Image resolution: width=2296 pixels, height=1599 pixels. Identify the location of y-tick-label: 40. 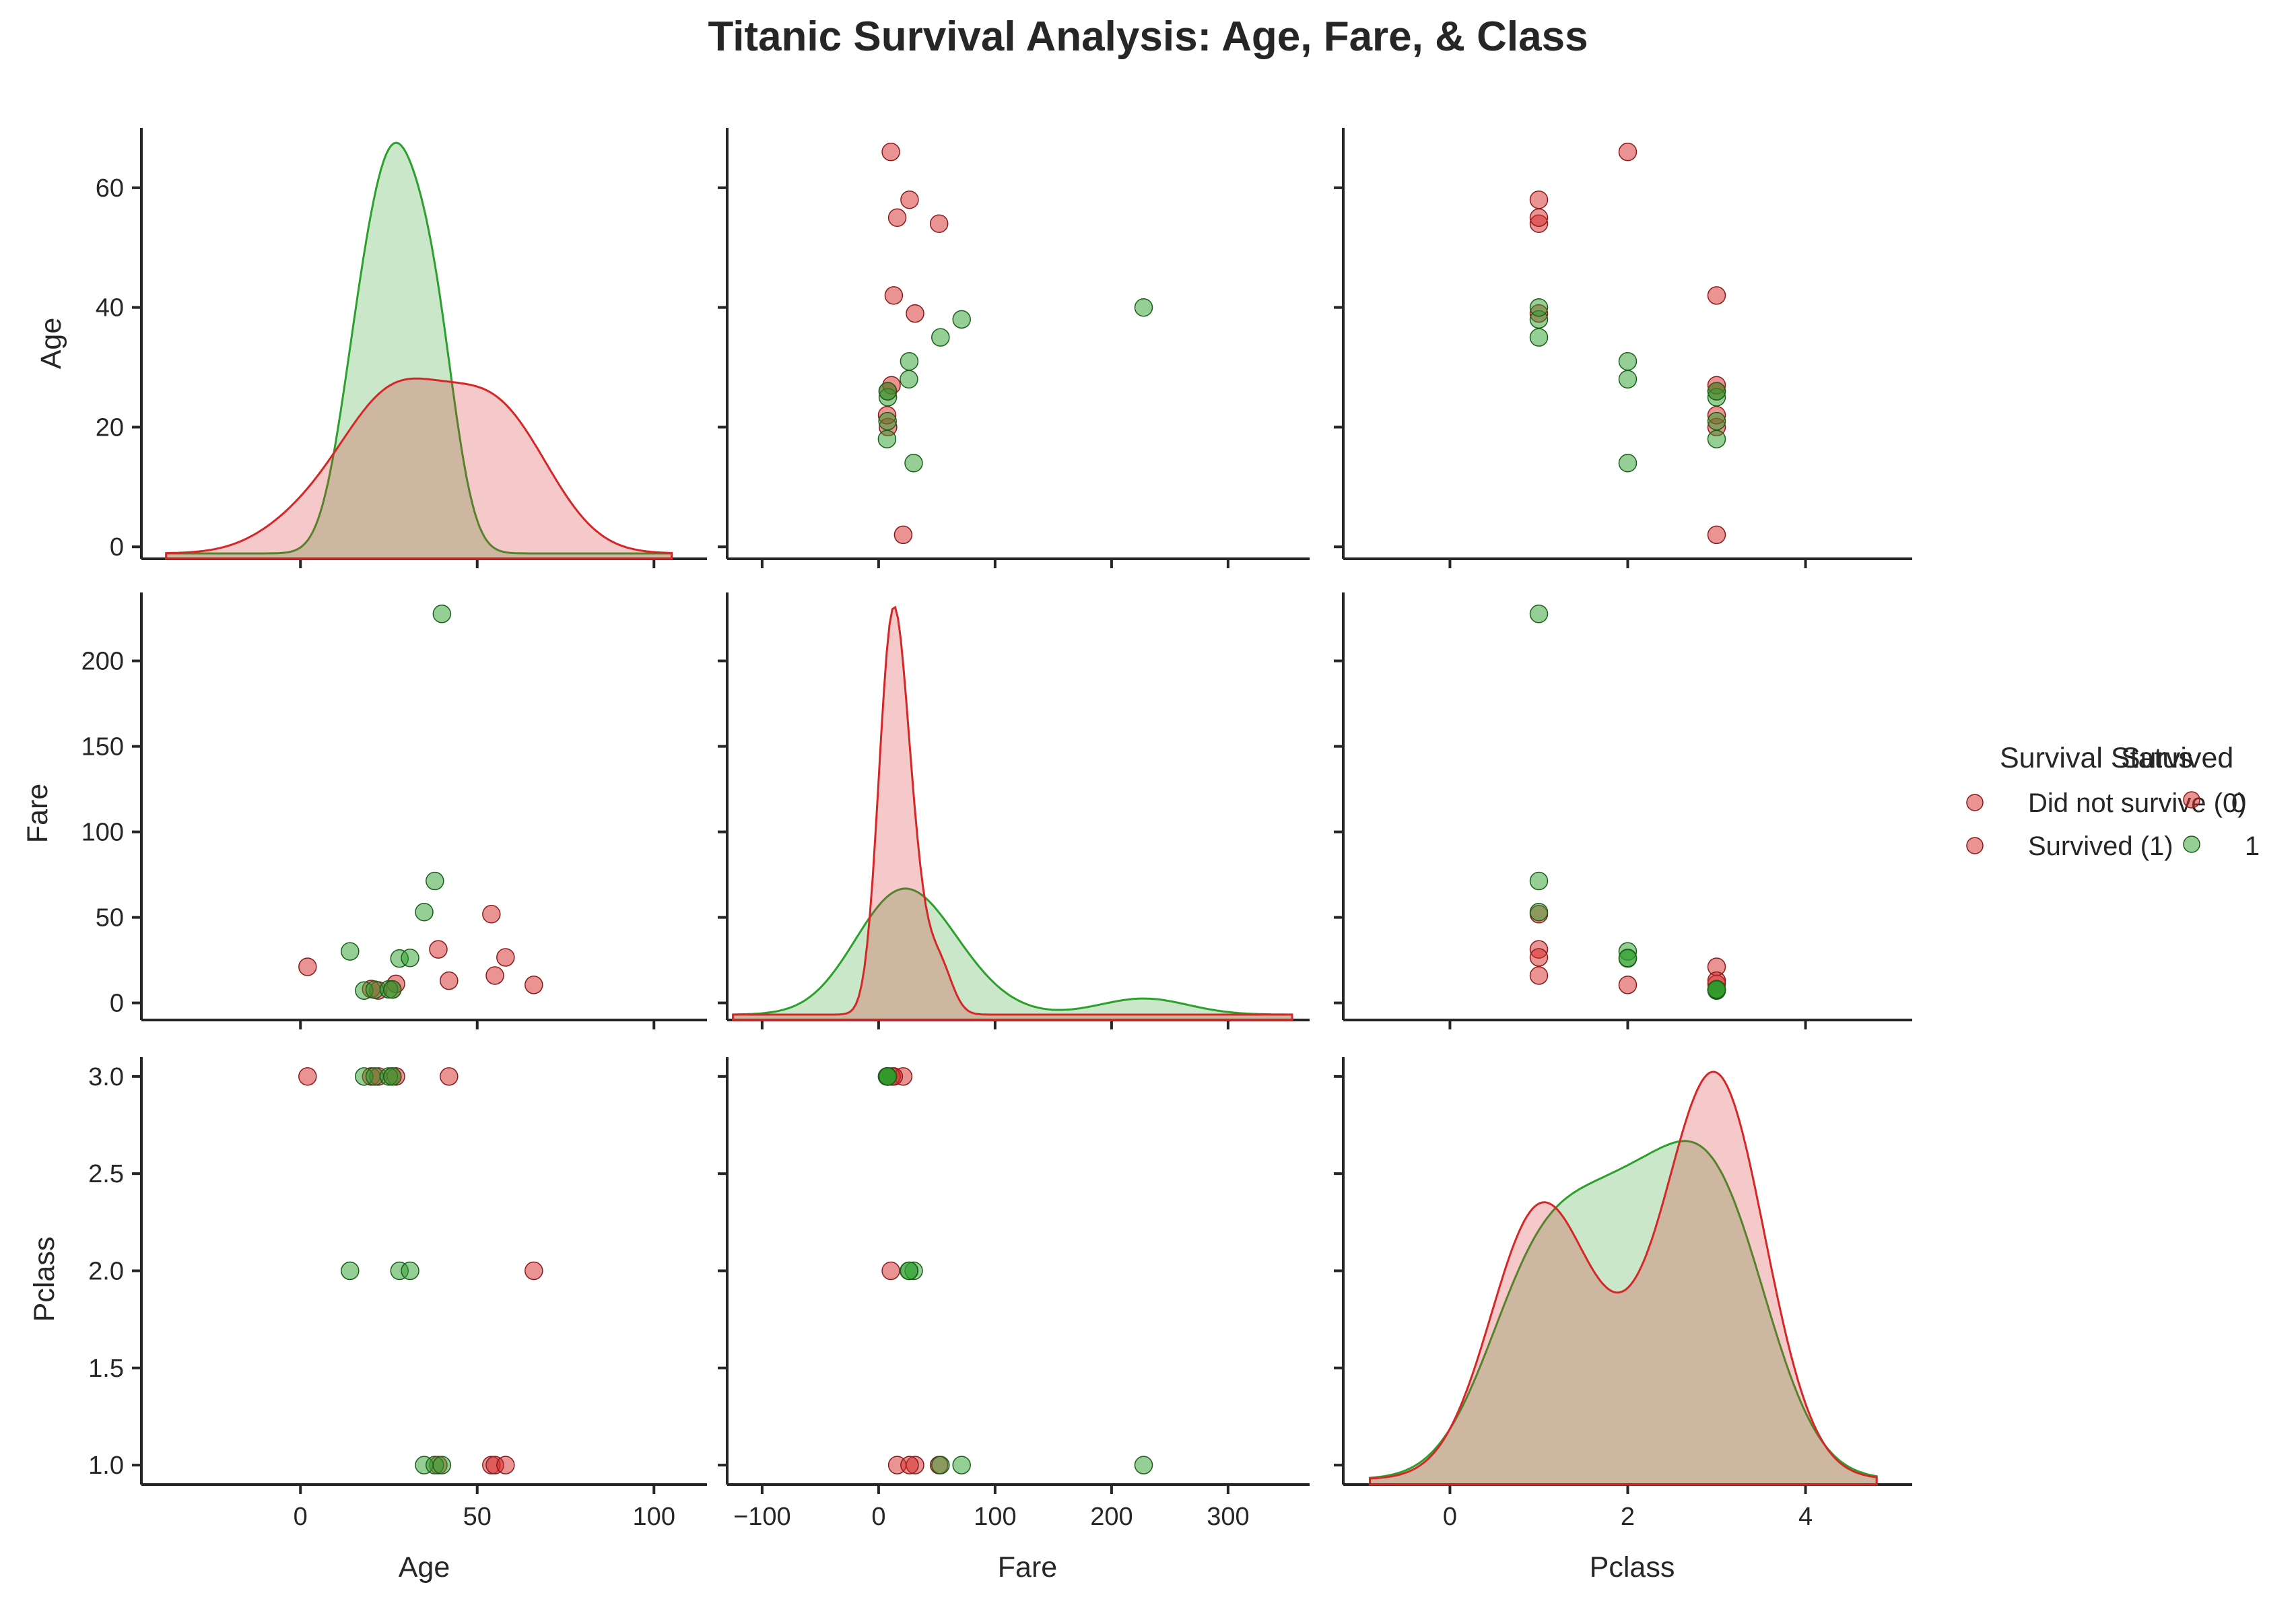
(110, 308).